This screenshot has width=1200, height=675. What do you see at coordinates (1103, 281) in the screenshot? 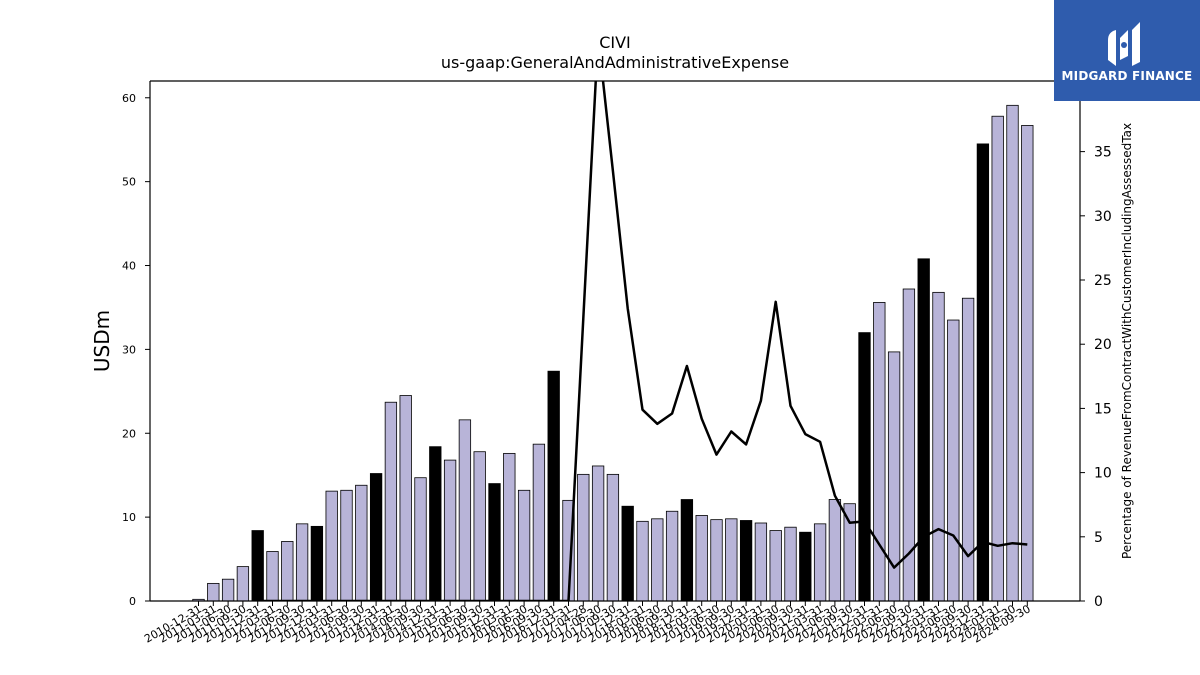
I see `y2-tick-label: 25` at bounding box center [1103, 281].